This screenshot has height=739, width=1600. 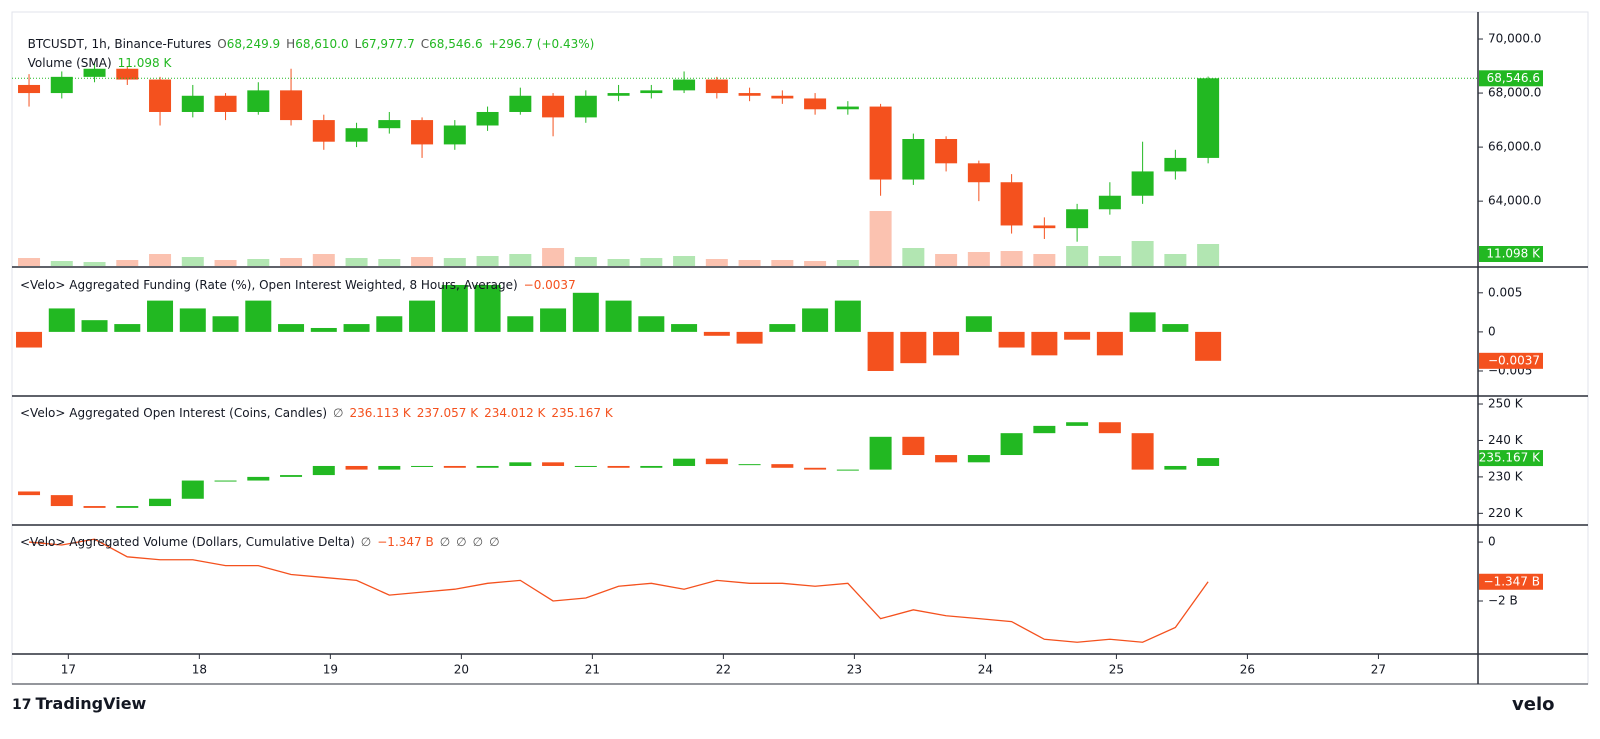 I want to click on y-tick-label: 230 K, so click(x=1506, y=476).